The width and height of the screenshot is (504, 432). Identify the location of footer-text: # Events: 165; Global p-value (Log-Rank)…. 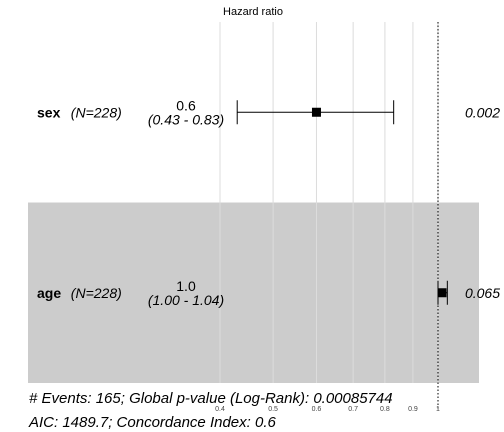
(210, 410).